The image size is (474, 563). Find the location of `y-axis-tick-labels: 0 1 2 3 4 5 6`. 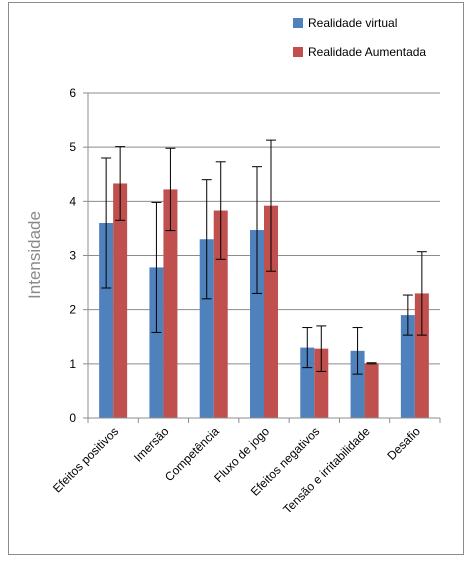

y-axis-tick-labels: 0 1 2 3 4 5 6 is located at coordinates (72, 255).